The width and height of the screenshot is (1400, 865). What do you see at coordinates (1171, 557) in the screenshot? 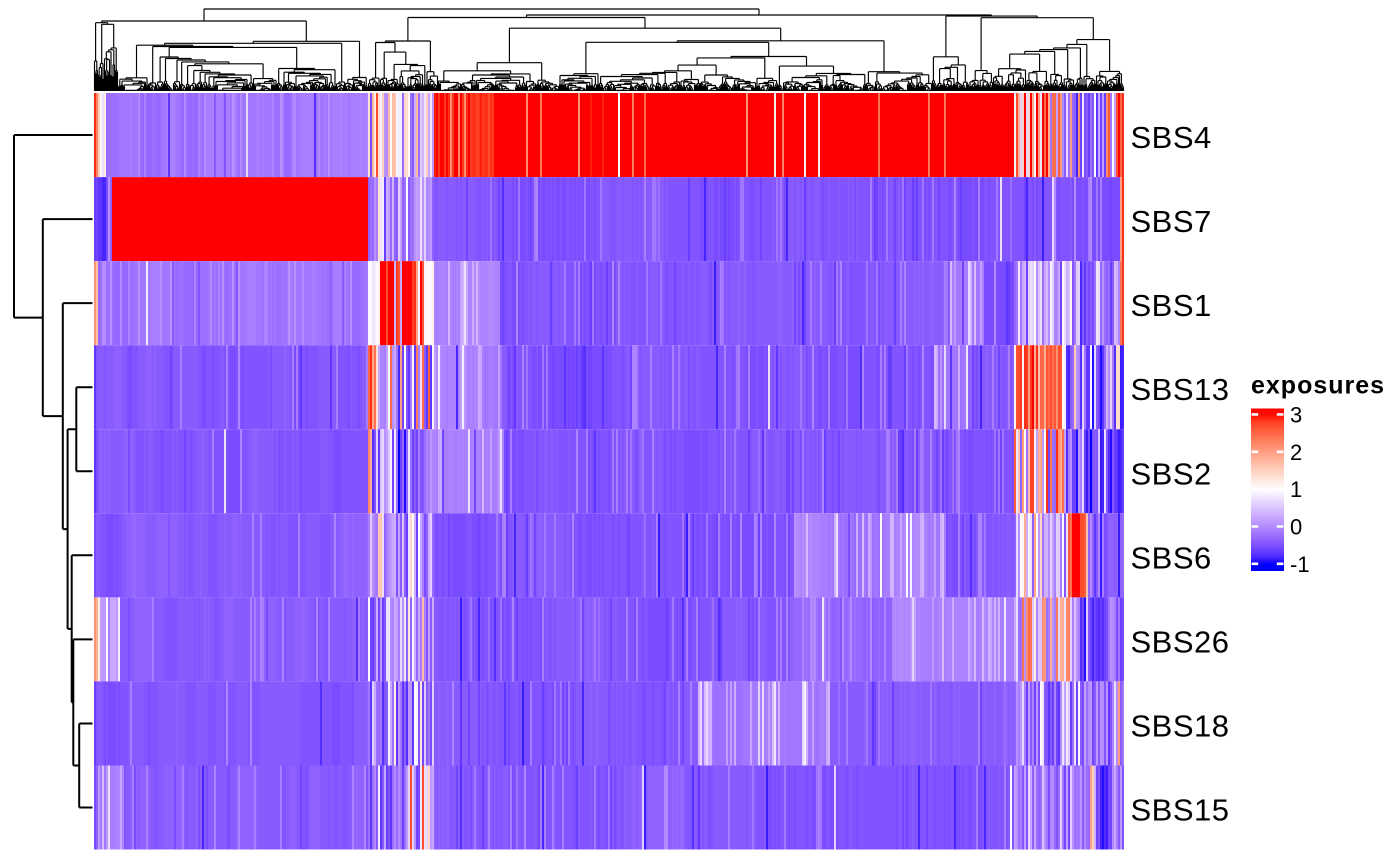
I see `svg-text: SBS6` at bounding box center [1171, 557].